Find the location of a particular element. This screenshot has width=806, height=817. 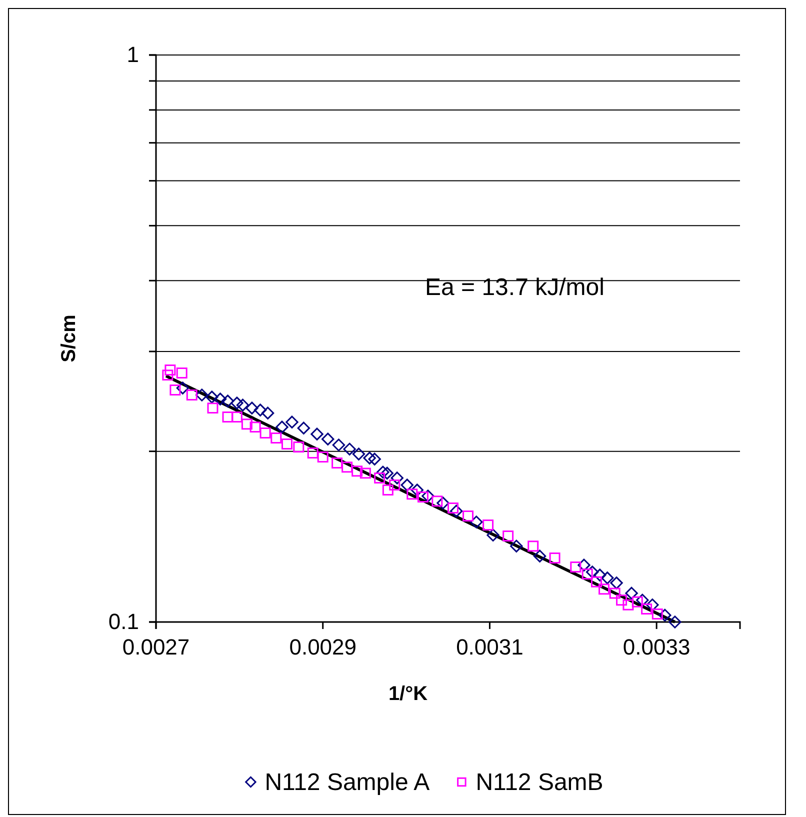

legend-label: N112 Sample A is located at coordinates (347, 782).